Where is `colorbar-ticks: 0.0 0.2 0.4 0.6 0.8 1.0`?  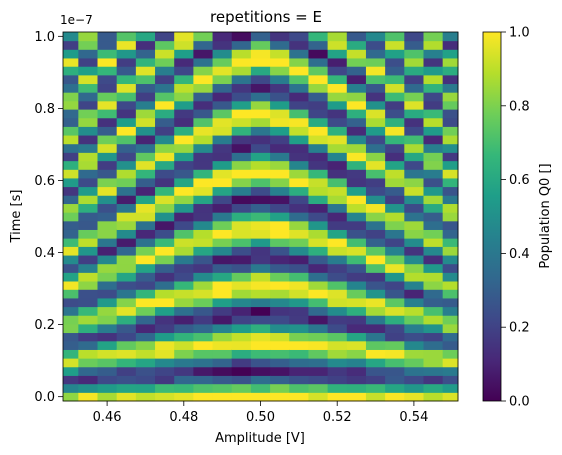
colorbar-ticks: 0.0 0.2 0.4 0.6 0.8 1.0 is located at coordinates (515, 218).